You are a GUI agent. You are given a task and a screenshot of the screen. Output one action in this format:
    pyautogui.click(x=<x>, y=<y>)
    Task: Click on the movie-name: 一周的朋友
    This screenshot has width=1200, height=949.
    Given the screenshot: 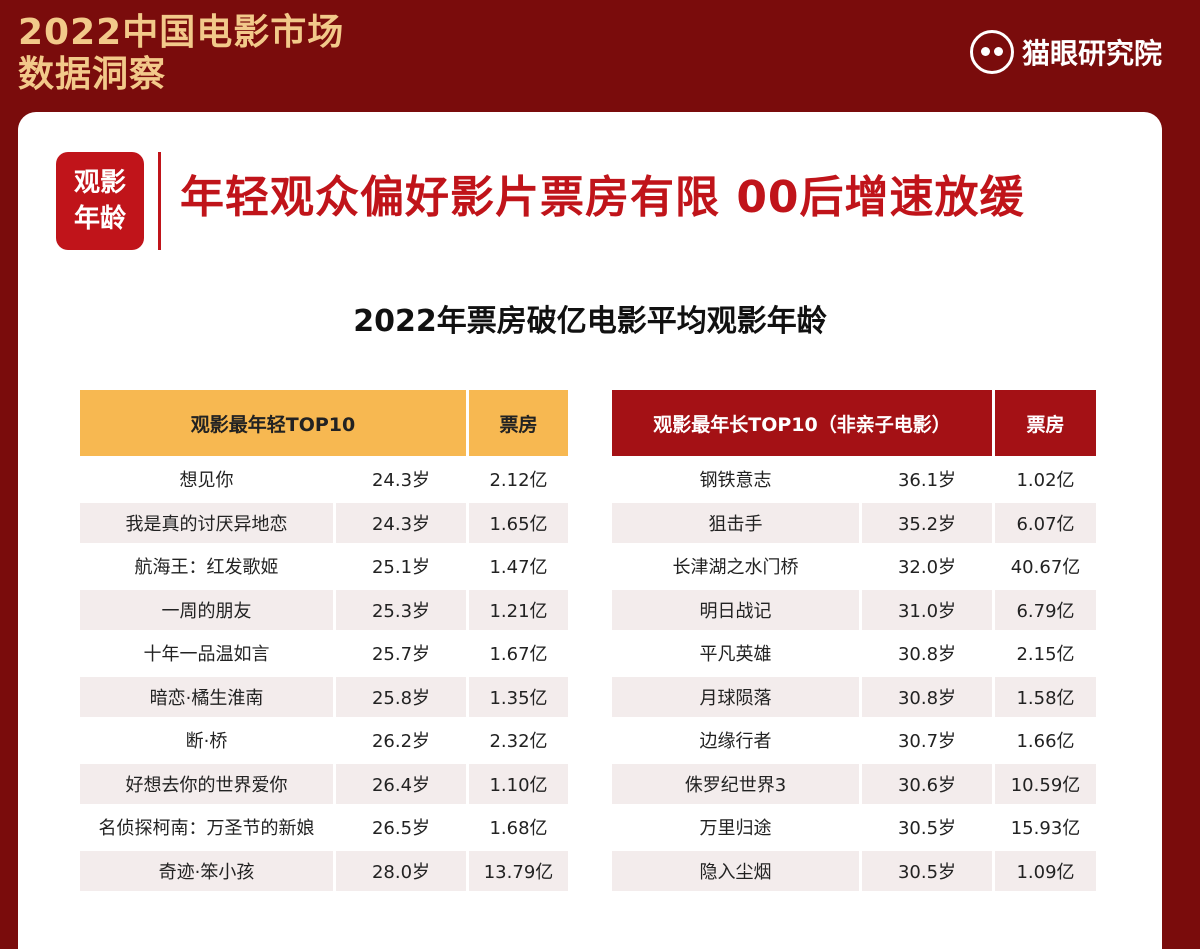 What is the action you would take?
    pyautogui.click(x=206, y=611)
    